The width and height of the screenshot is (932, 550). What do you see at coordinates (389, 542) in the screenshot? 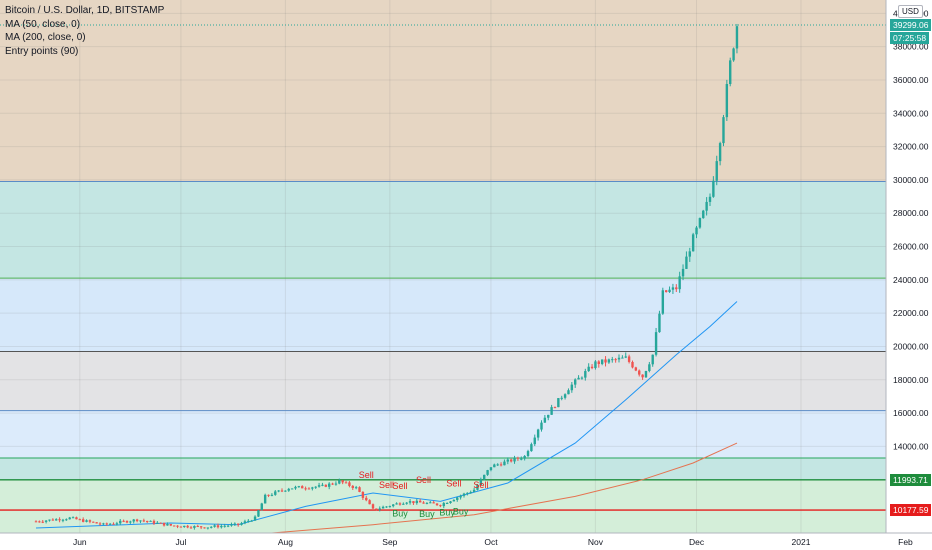
I see `x-tick-label: Sep` at bounding box center [389, 542].